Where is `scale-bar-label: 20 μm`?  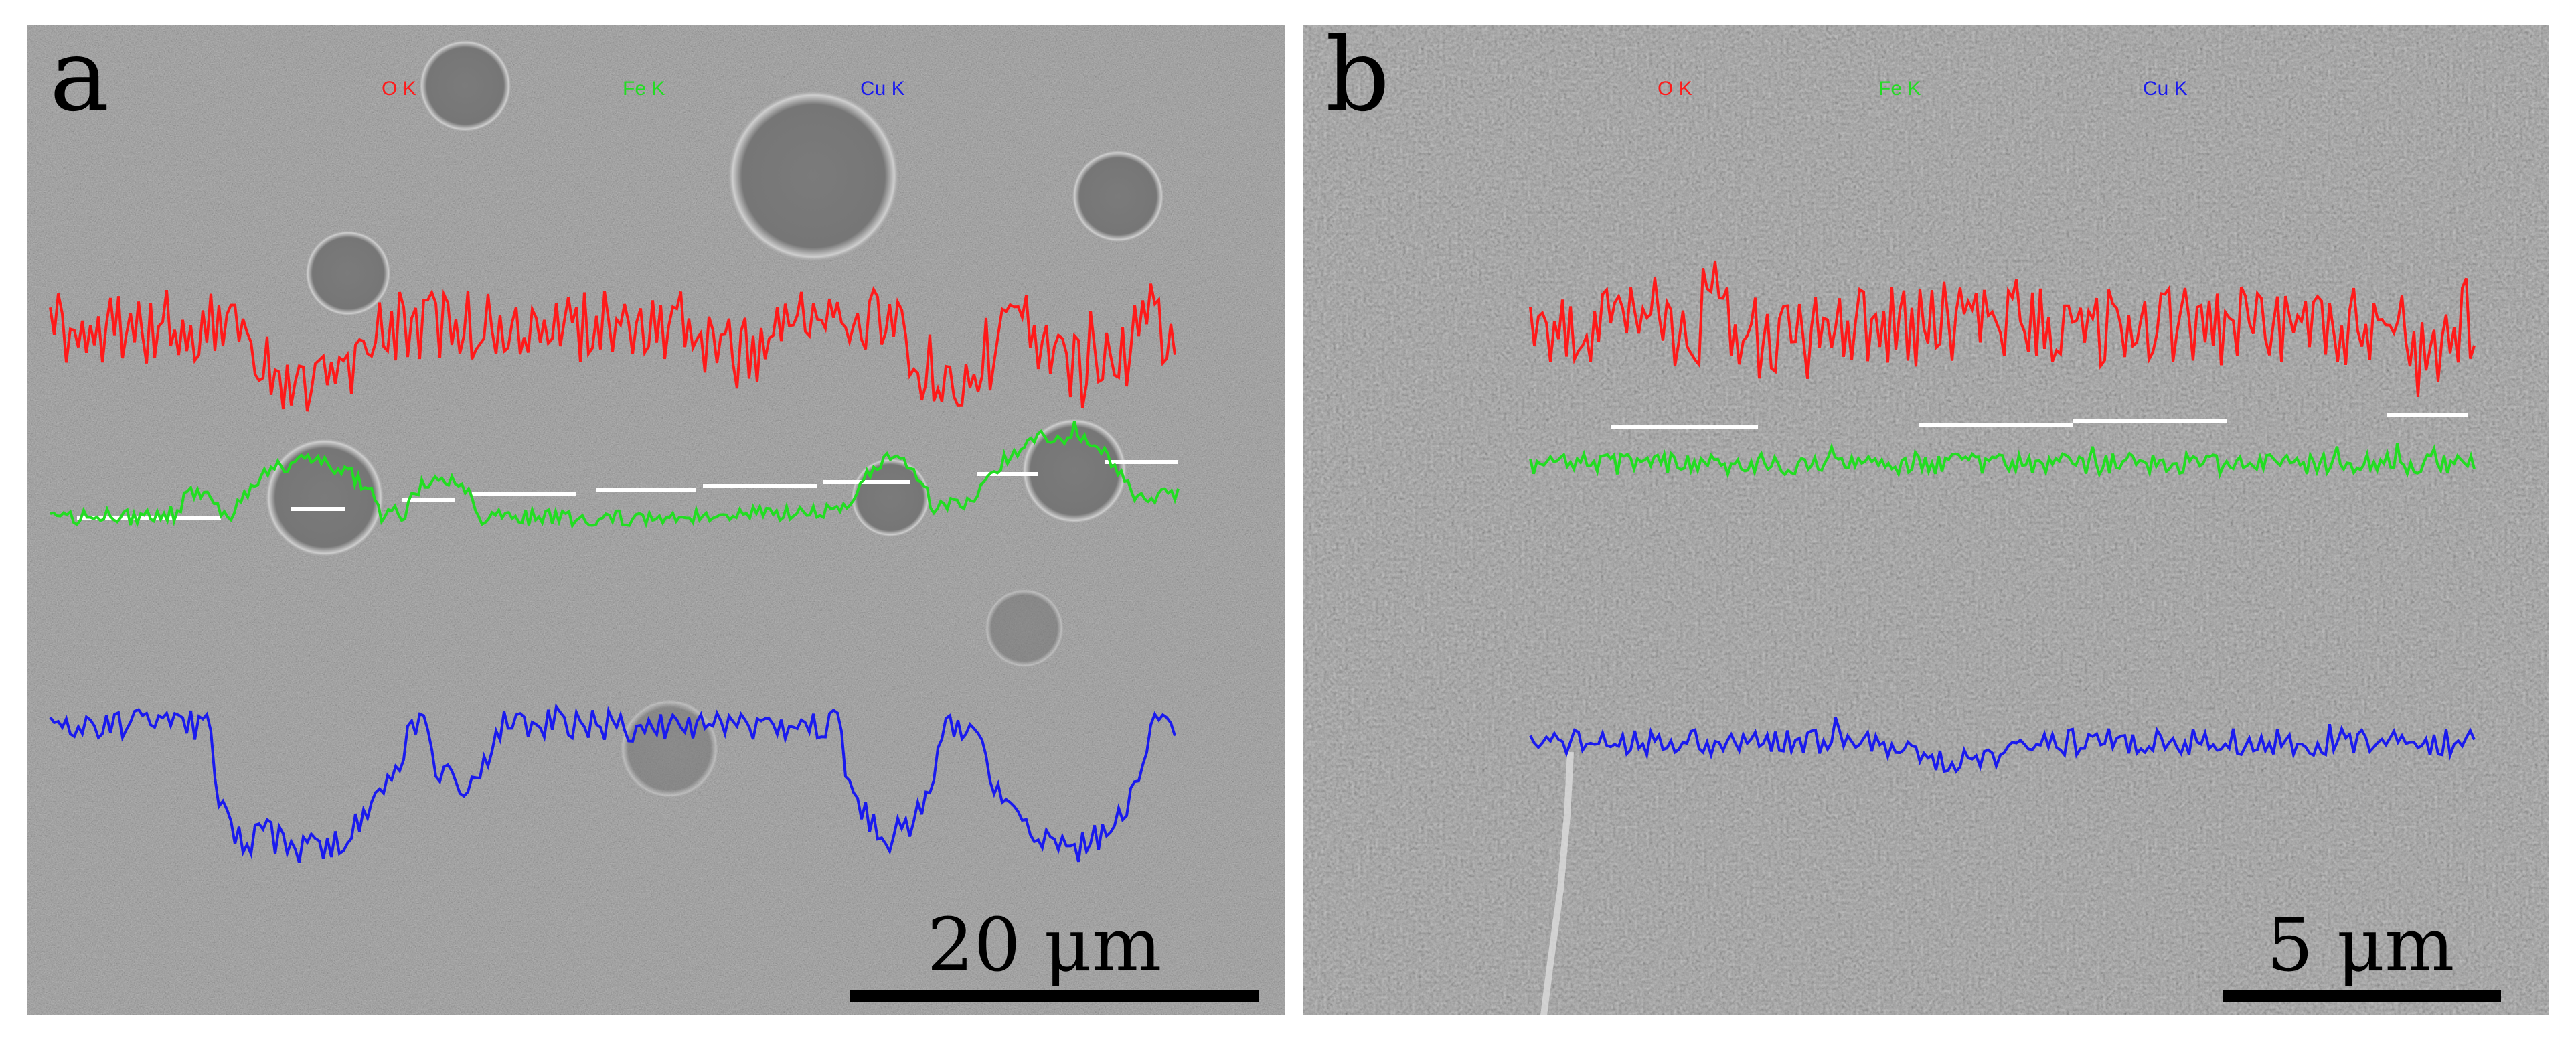 scale-bar-label: 20 μm is located at coordinates (1045, 945).